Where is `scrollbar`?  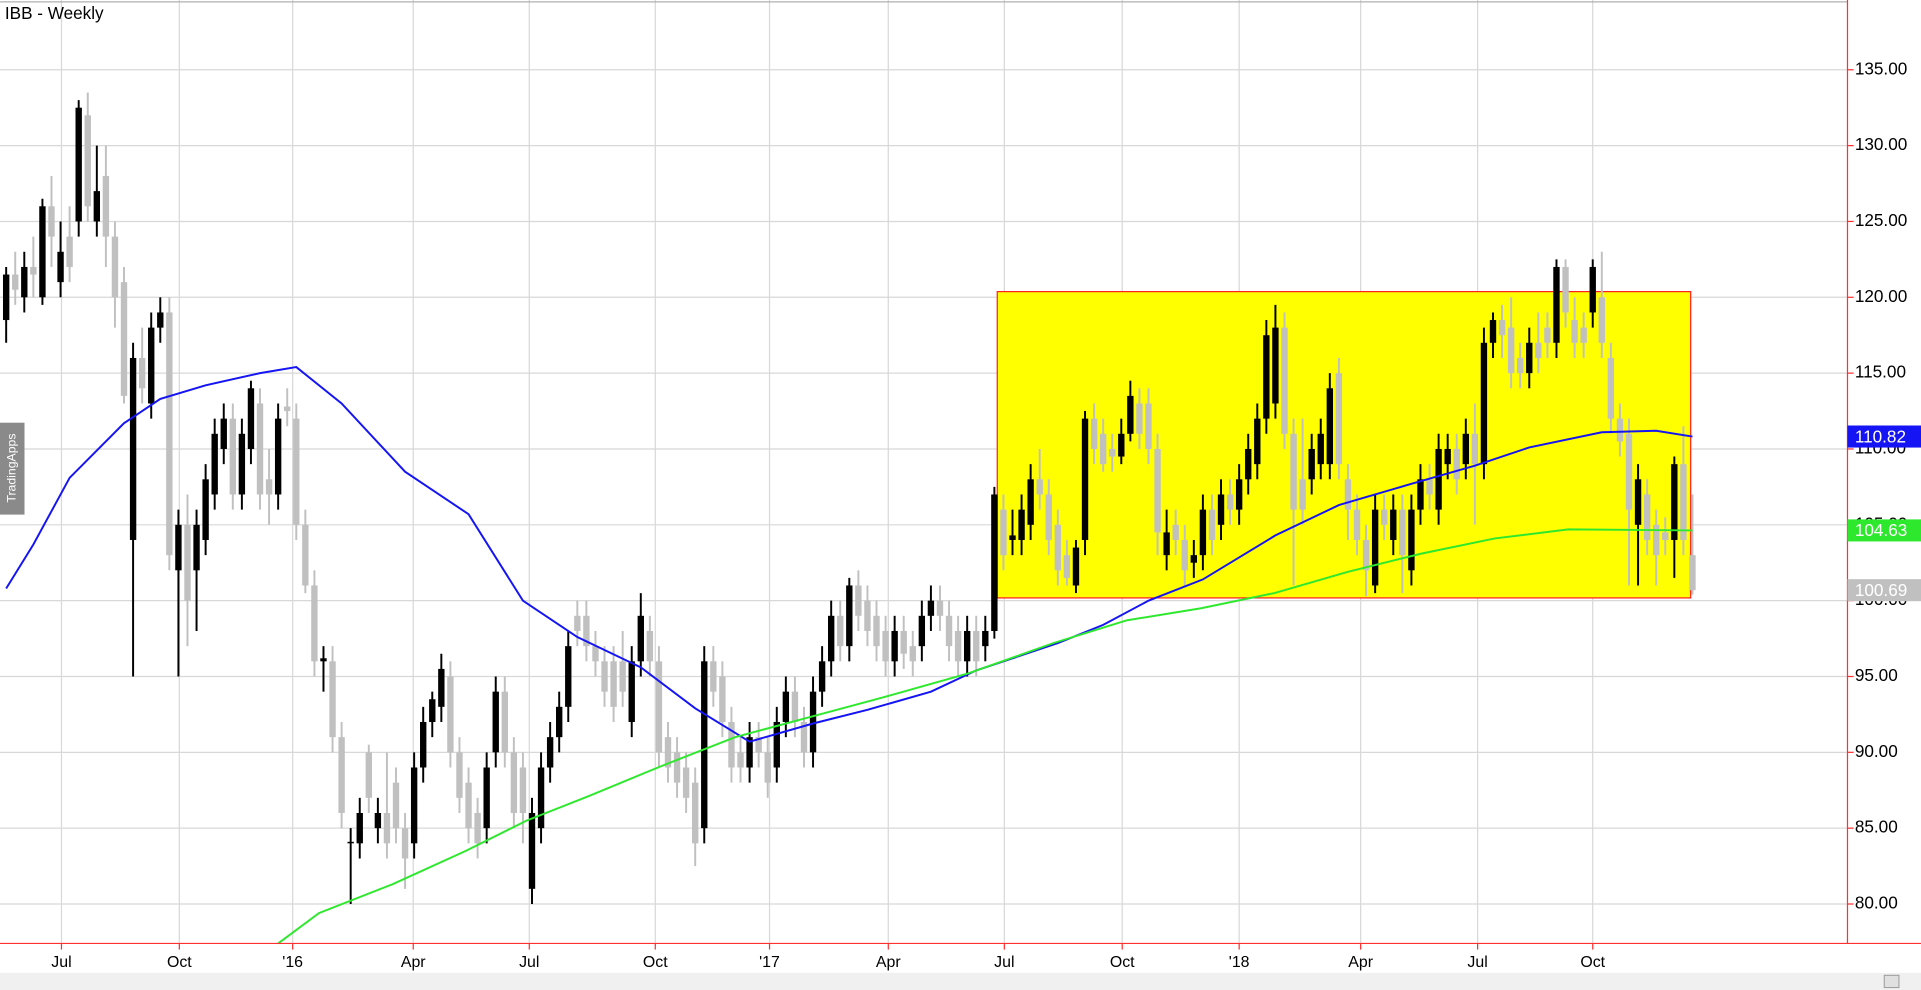
scrollbar is located at coordinates (960, 981).